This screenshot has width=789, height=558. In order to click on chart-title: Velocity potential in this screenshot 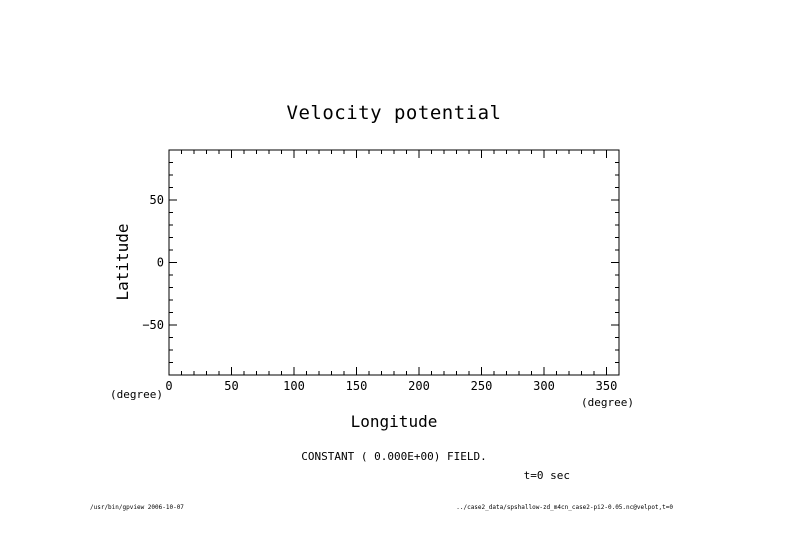, I will do `click(394, 113)`.